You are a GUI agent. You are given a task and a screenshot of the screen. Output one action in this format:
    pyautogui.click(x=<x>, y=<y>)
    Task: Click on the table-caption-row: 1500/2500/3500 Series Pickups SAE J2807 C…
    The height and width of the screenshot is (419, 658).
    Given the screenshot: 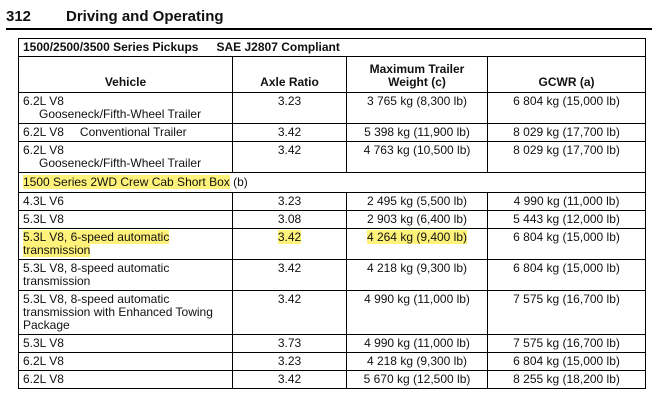 What is the action you would take?
    pyautogui.click(x=332, y=47)
    